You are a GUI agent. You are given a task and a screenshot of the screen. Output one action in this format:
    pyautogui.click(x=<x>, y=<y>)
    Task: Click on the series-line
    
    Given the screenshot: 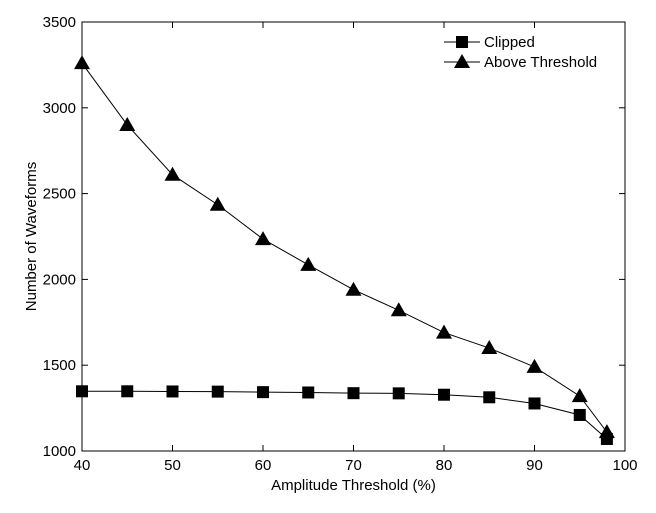 What is the action you would take?
    pyautogui.click(x=345, y=415)
    